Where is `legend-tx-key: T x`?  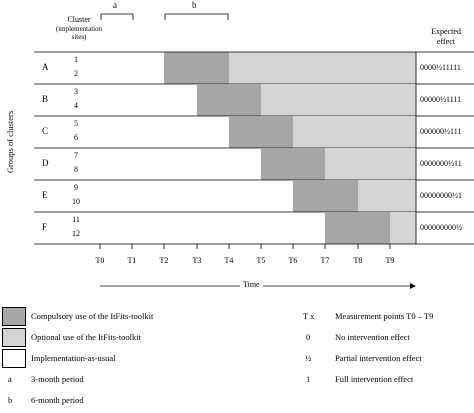
legend-tx-key: T x is located at coordinates (309, 316).